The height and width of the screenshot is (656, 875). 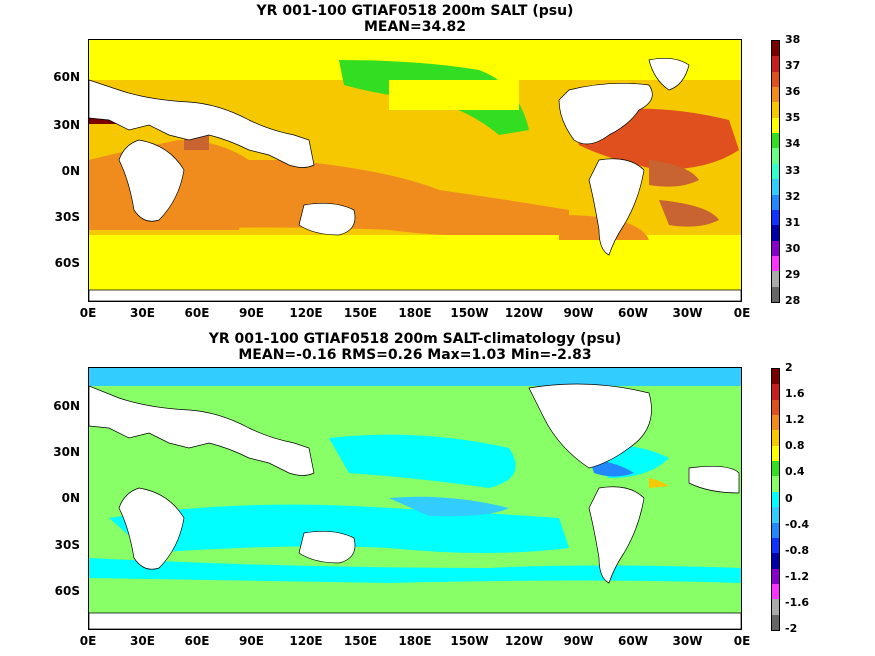 I want to click on map1-lon-label: 150W, so click(x=469, y=313).